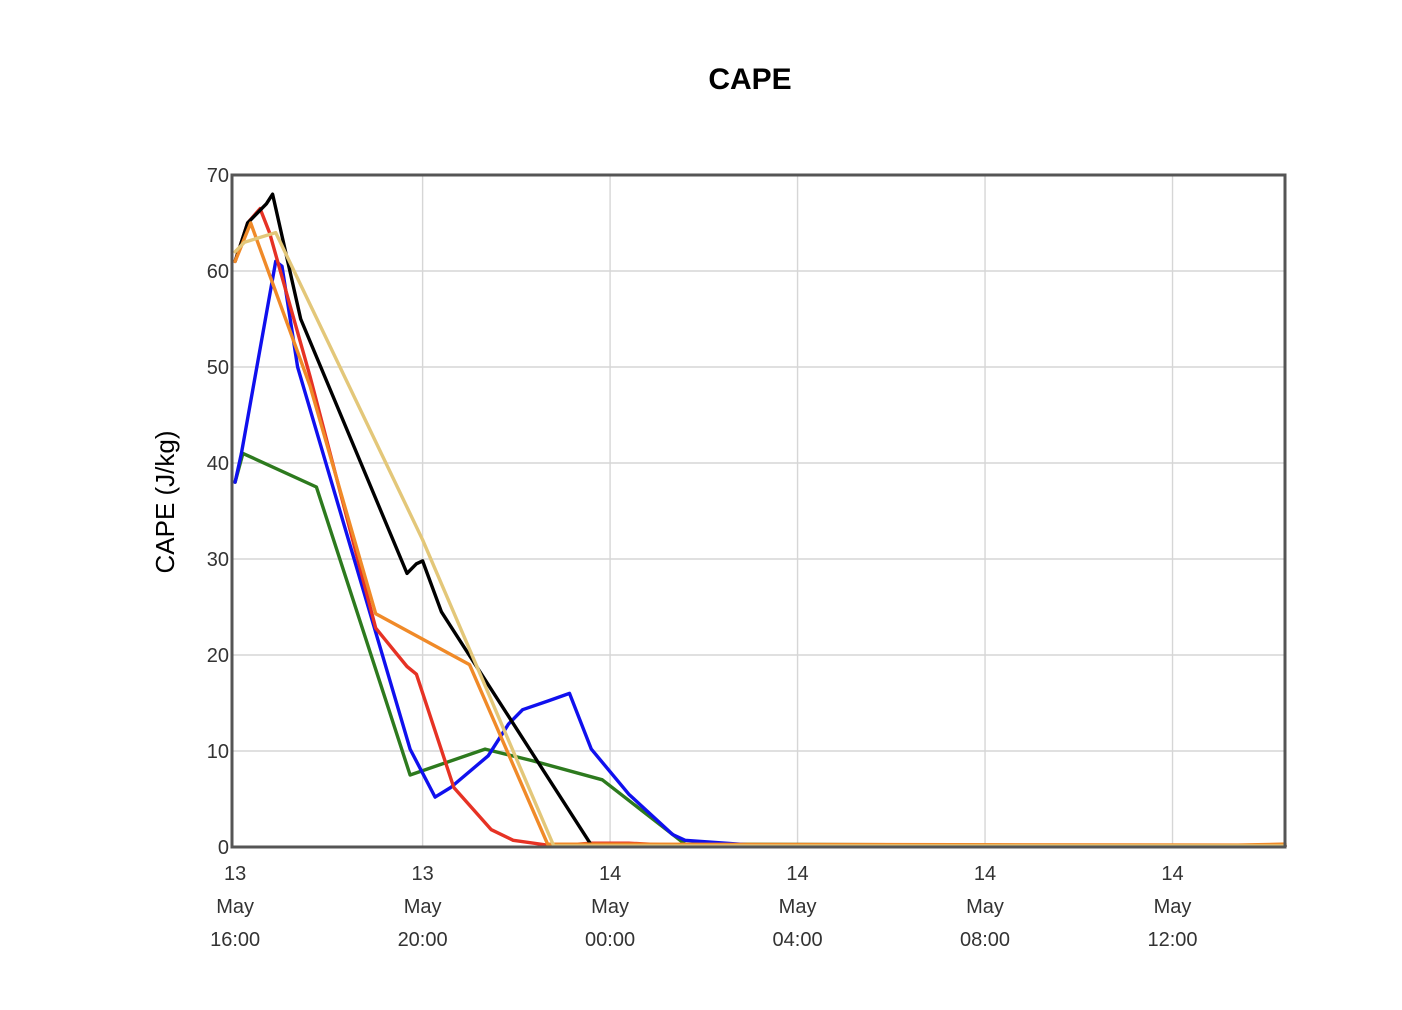 This screenshot has height=1010, width=1402. Describe the element at coordinates (218, 464) in the screenshot. I see `y-tick-label: 40` at that location.